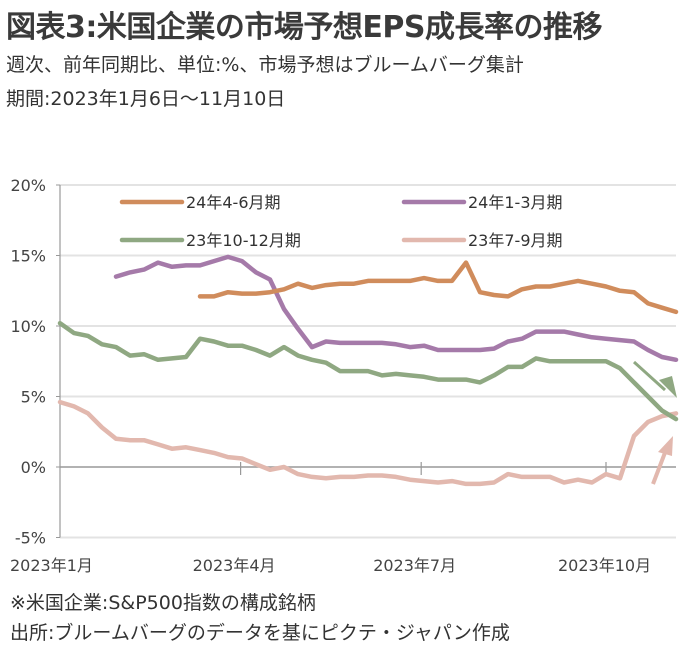  What do you see at coordinates (163, 603) in the screenshot?
I see `footnote: ※米国企業:S&P500指数の構成銘柄` at bounding box center [163, 603].